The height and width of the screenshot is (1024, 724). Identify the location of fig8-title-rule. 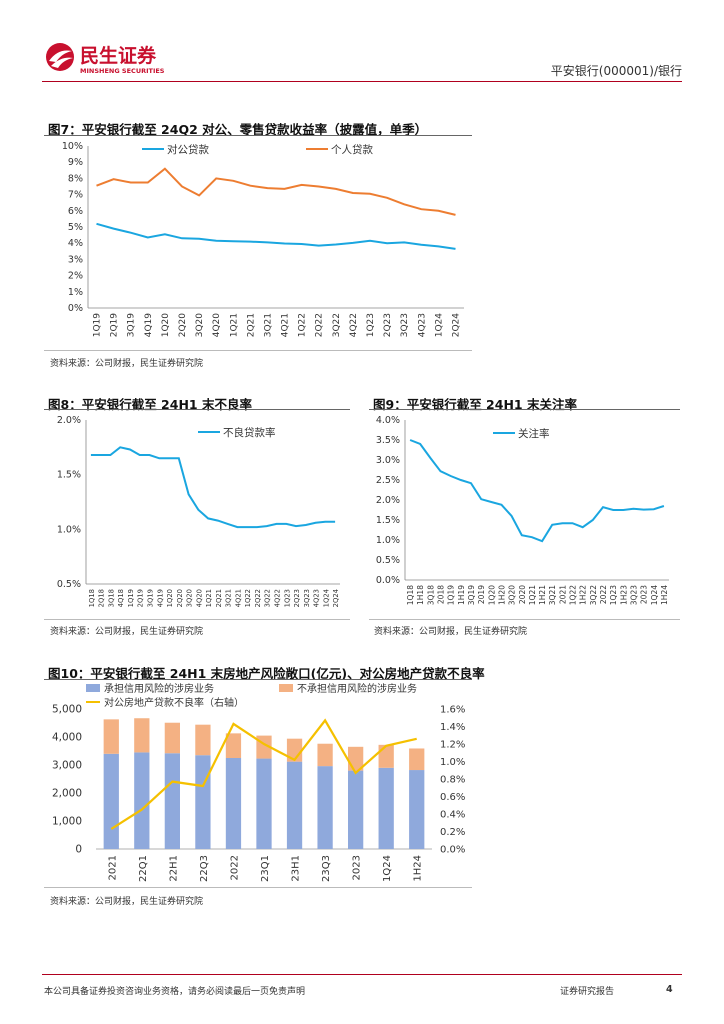
(197, 409).